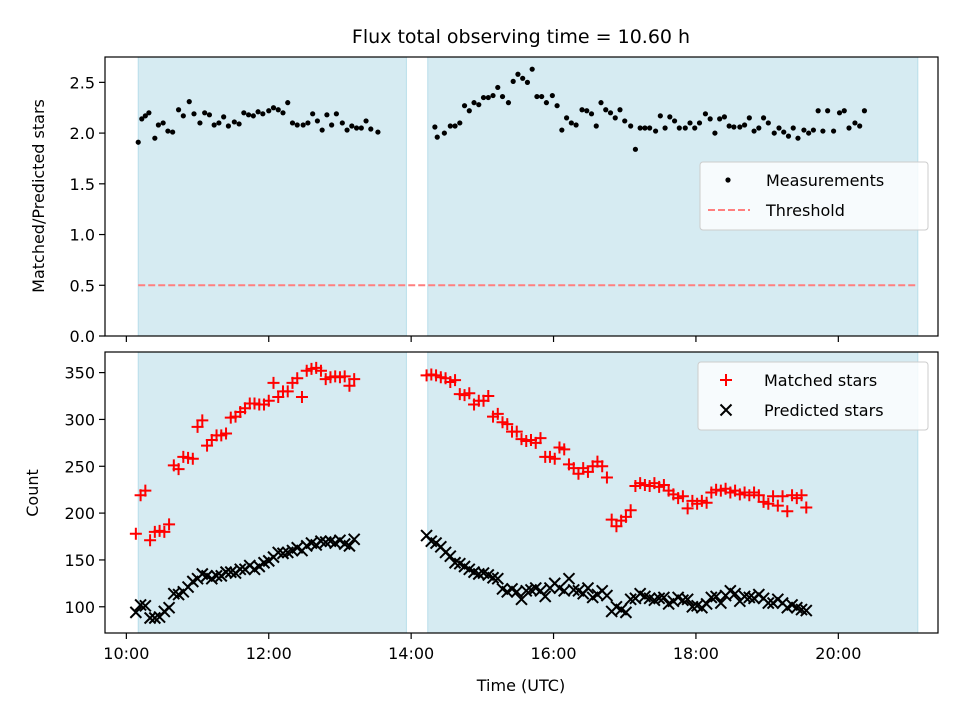 This screenshot has height=720, width=960. Describe the element at coordinates (82, 285) in the screenshot. I see `y-tick-label: 0.5` at that location.